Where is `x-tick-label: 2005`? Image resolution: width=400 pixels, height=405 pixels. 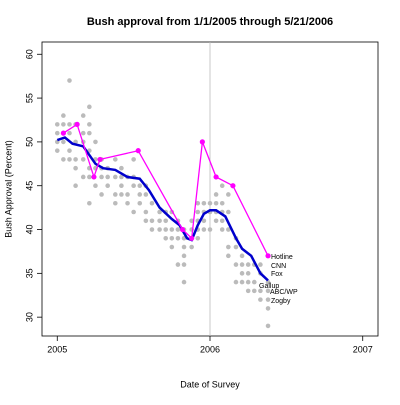
x-tick-label: 2005 is located at coordinates (57, 349).